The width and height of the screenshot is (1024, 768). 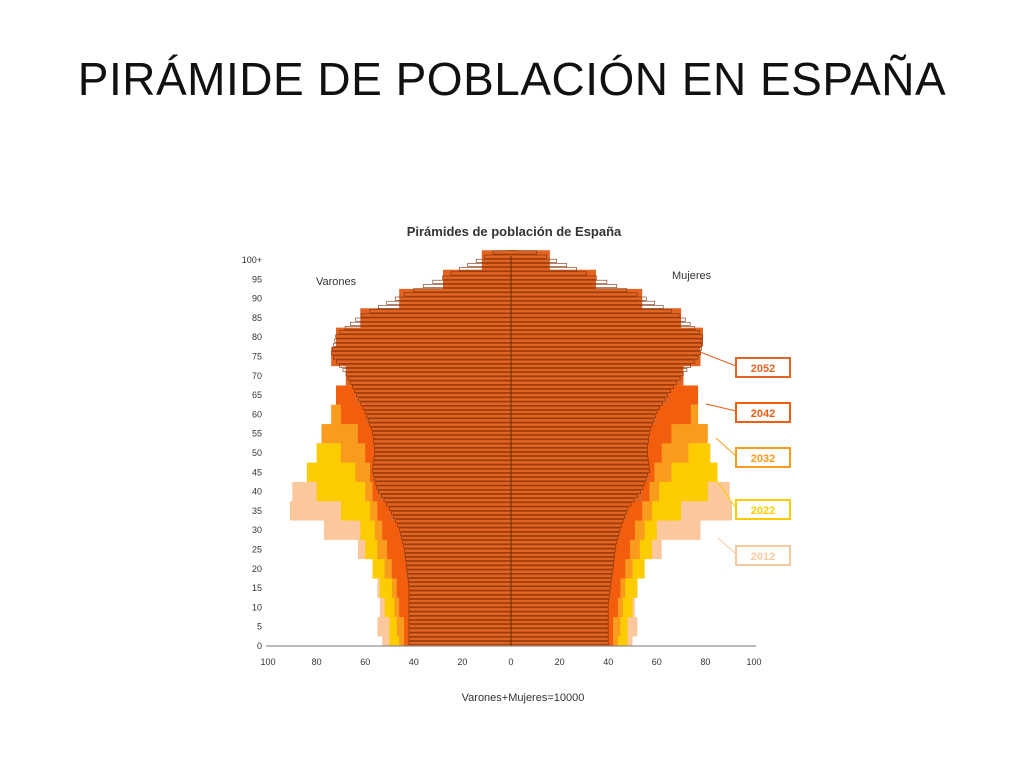 What do you see at coordinates (257, 569) in the screenshot?
I see `y-tick-label: 20` at bounding box center [257, 569].